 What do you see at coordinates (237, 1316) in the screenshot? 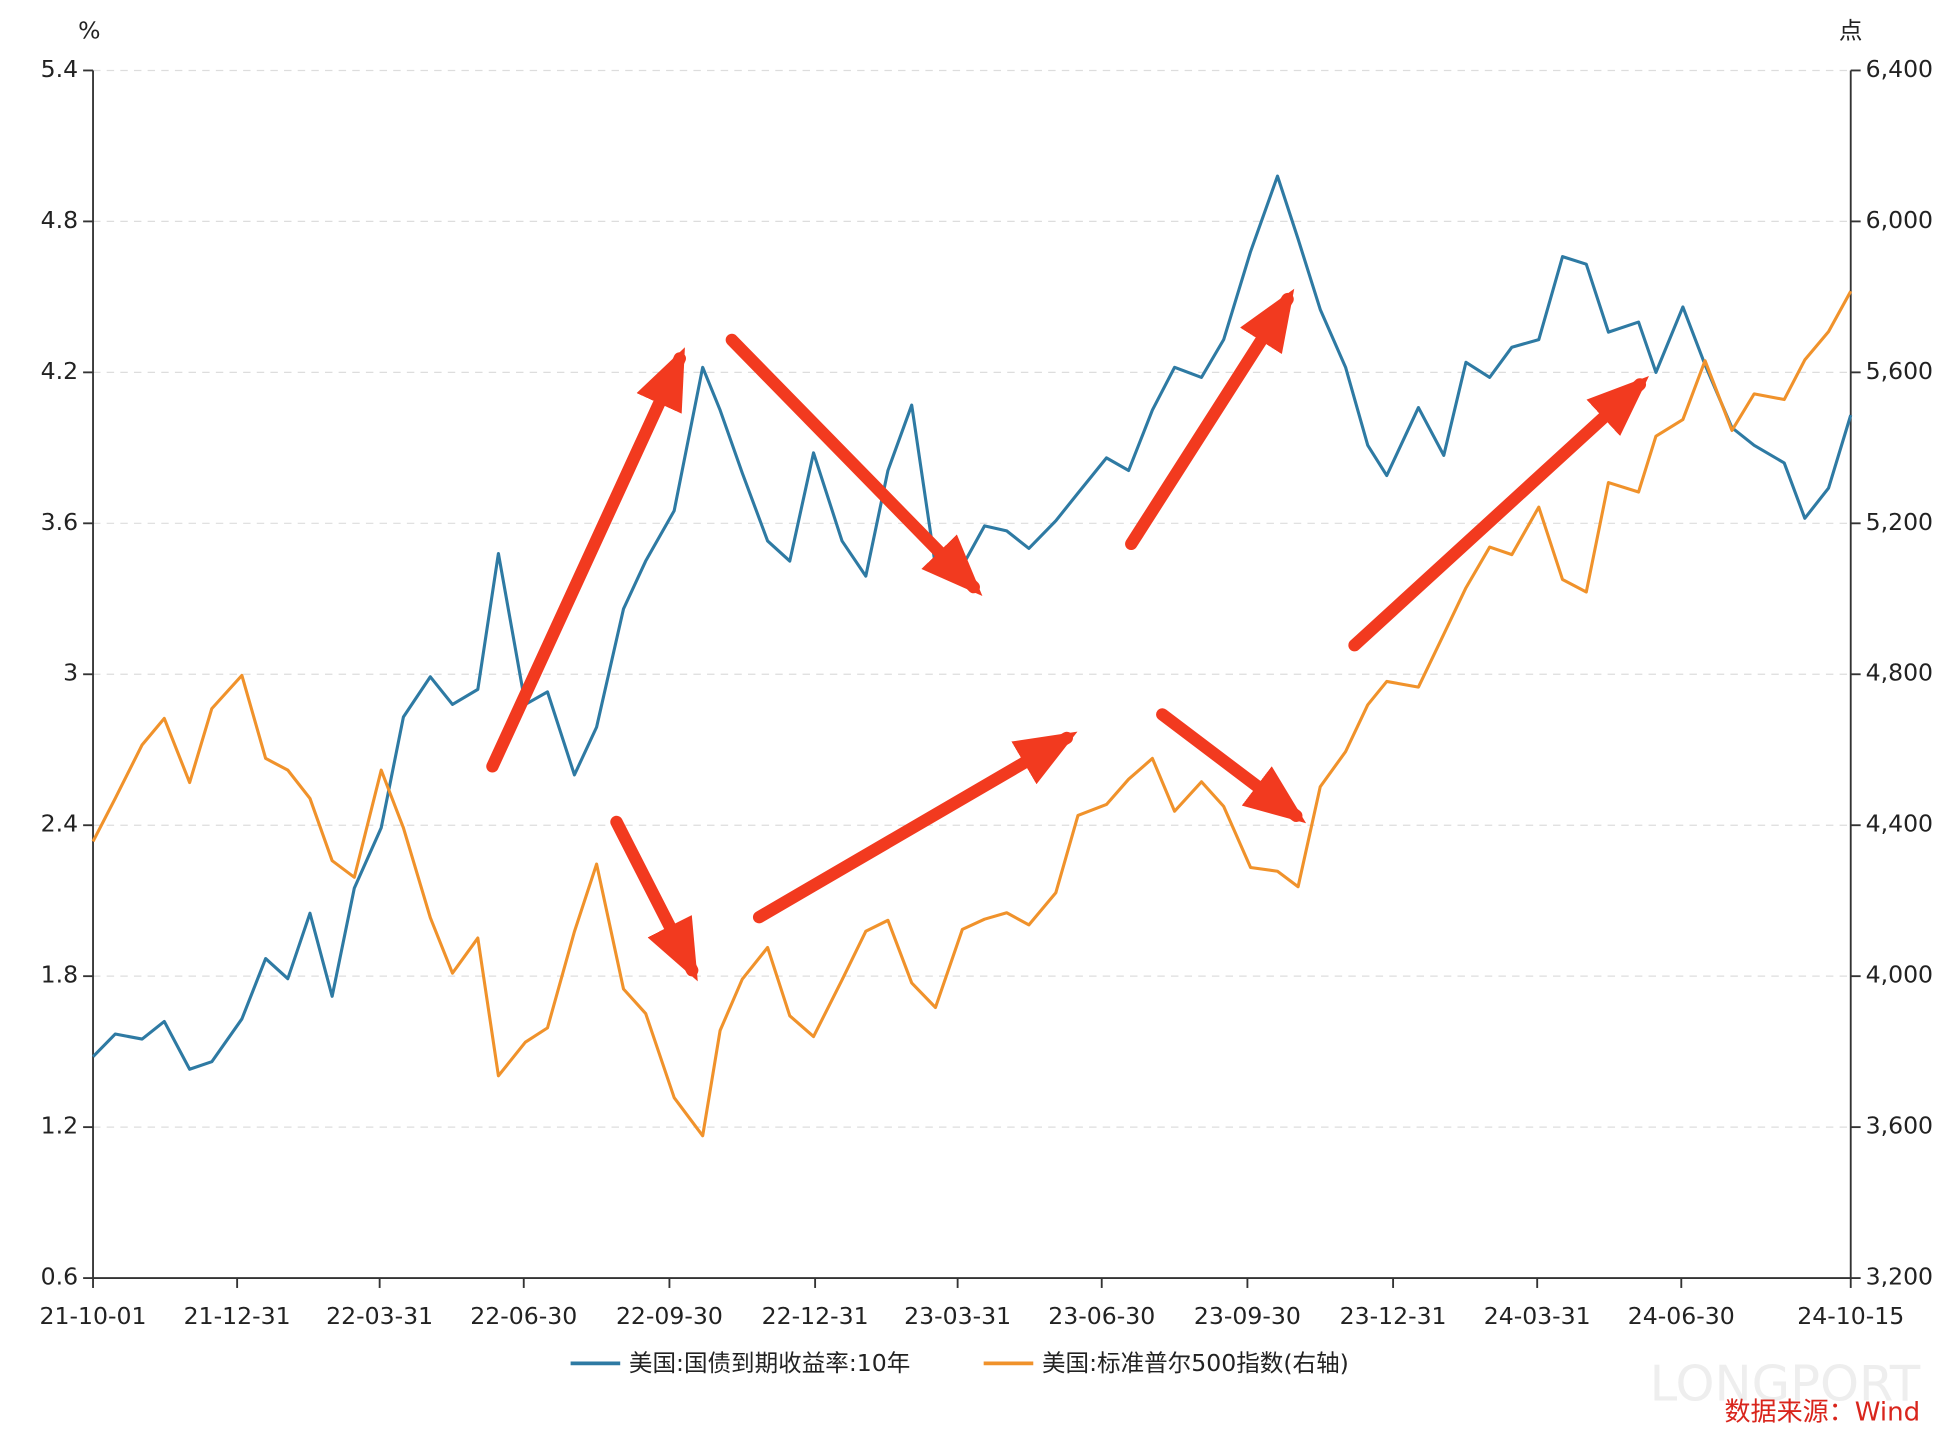
I see `x-tick-label: 21-12-31` at bounding box center [237, 1316].